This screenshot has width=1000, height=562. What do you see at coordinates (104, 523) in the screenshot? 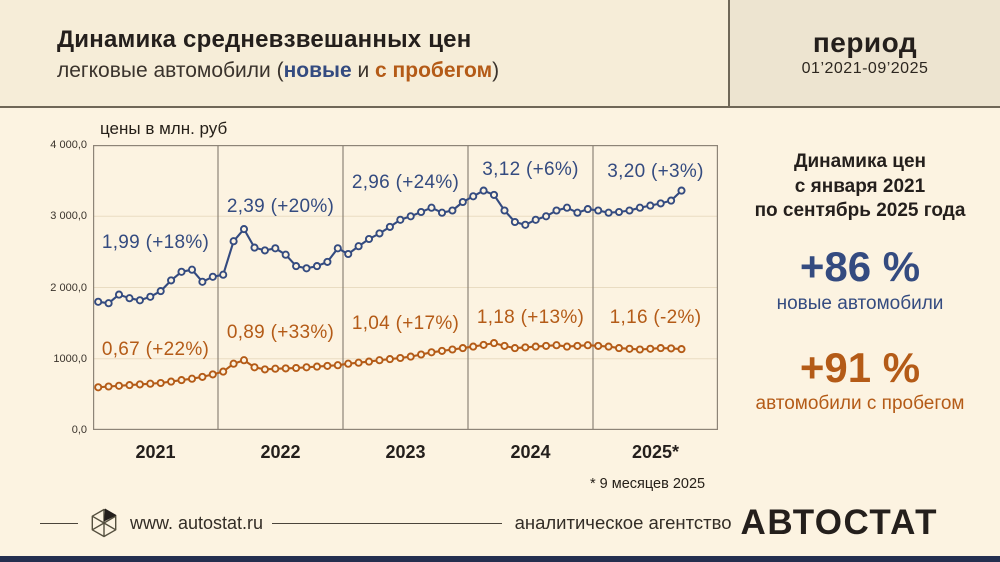
I see `autostat-wheel-logo-icon` at bounding box center [104, 523].